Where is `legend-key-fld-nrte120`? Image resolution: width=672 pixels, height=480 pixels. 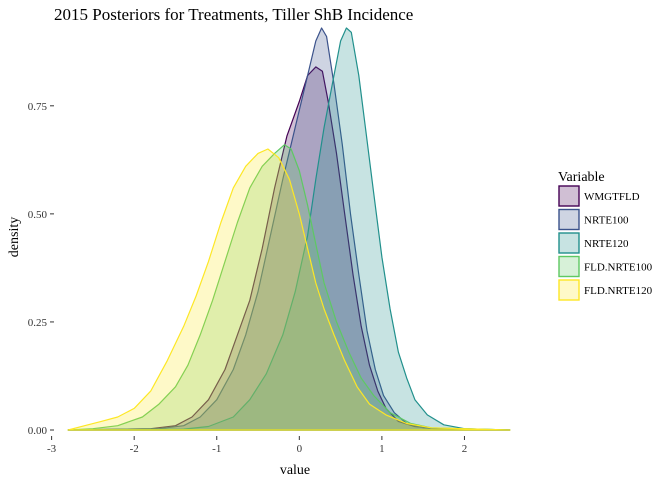
legend-key-fld-nrte120 is located at coordinates (569, 290).